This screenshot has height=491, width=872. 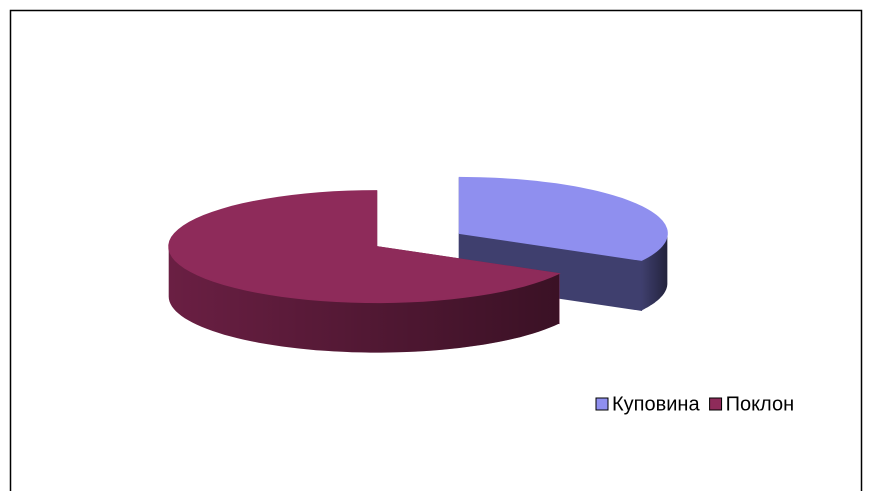 What do you see at coordinates (656, 404) in the screenshot?
I see `legend-label: Куповина` at bounding box center [656, 404].